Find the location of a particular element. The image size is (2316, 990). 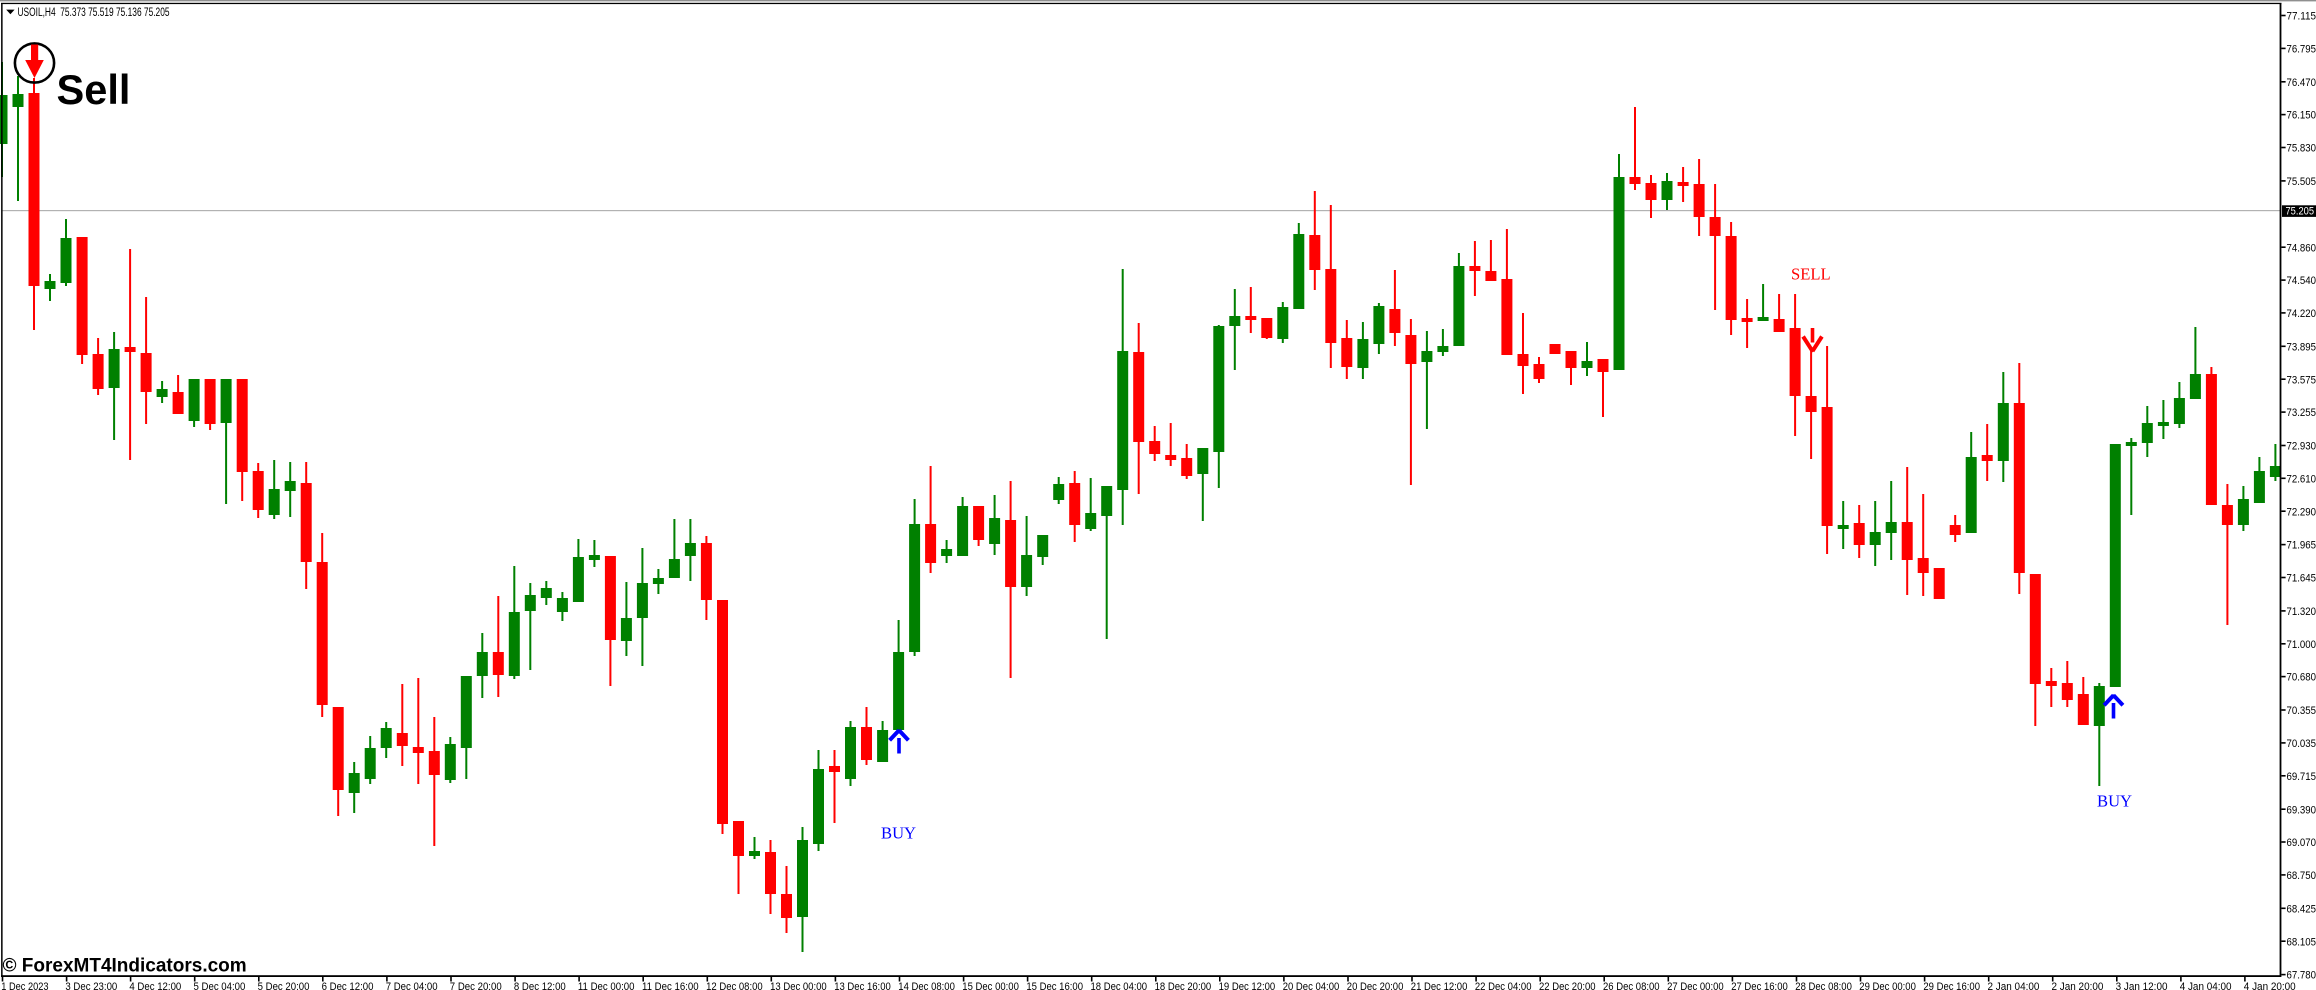

svg-text: 27 Dec 00:00 is located at coordinates (1695, 985).